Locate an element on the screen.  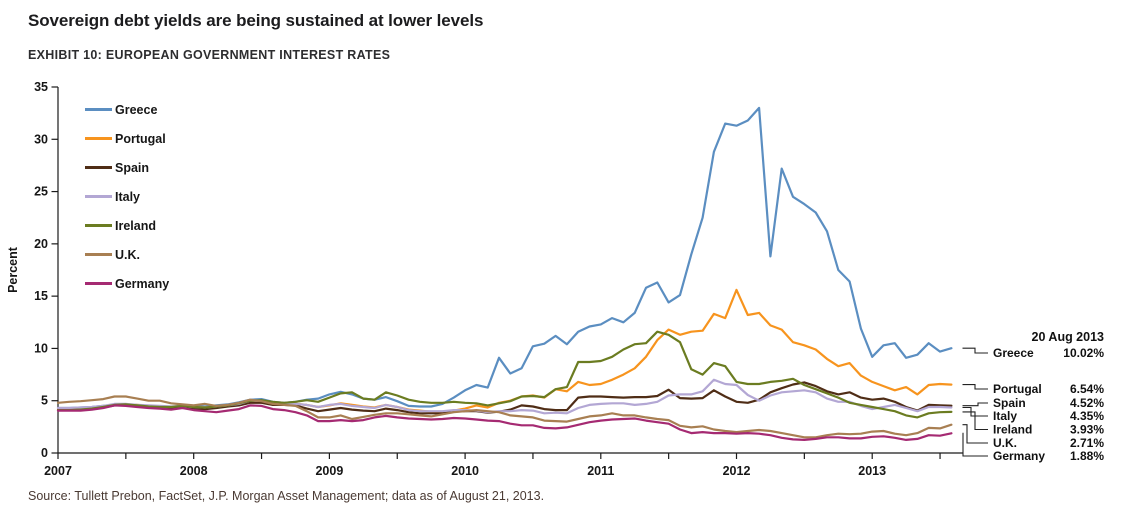
legend-label: Greece is located at coordinates (136, 109).